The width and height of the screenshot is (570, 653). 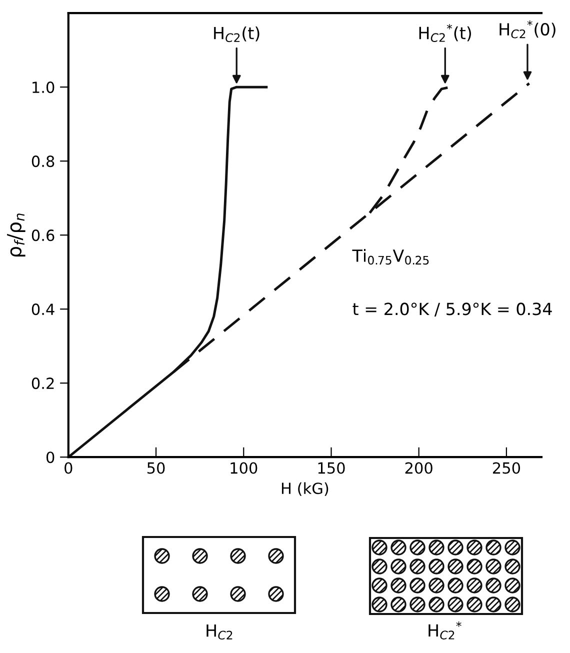 What do you see at coordinates (68, 468) in the screenshot?
I see `x-tick-label: 0` at bounding box center [68, 468].